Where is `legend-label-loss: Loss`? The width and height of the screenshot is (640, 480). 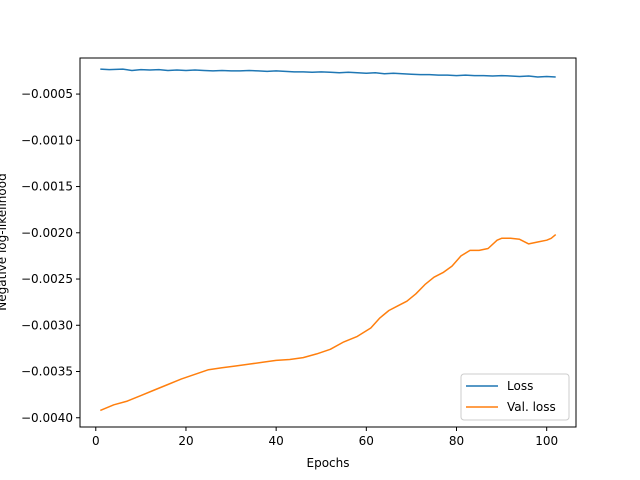 legend-label-loss: Loss is located at coordinates (520, 386).